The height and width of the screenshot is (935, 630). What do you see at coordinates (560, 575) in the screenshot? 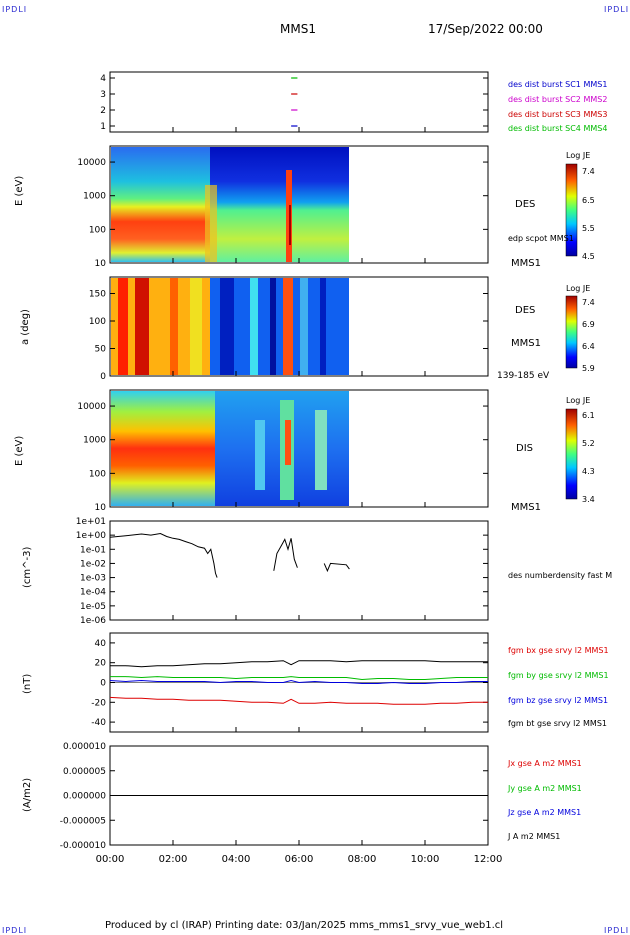
I see `density-legend: des numberdensity fast M` at bounding box center [560, 575].